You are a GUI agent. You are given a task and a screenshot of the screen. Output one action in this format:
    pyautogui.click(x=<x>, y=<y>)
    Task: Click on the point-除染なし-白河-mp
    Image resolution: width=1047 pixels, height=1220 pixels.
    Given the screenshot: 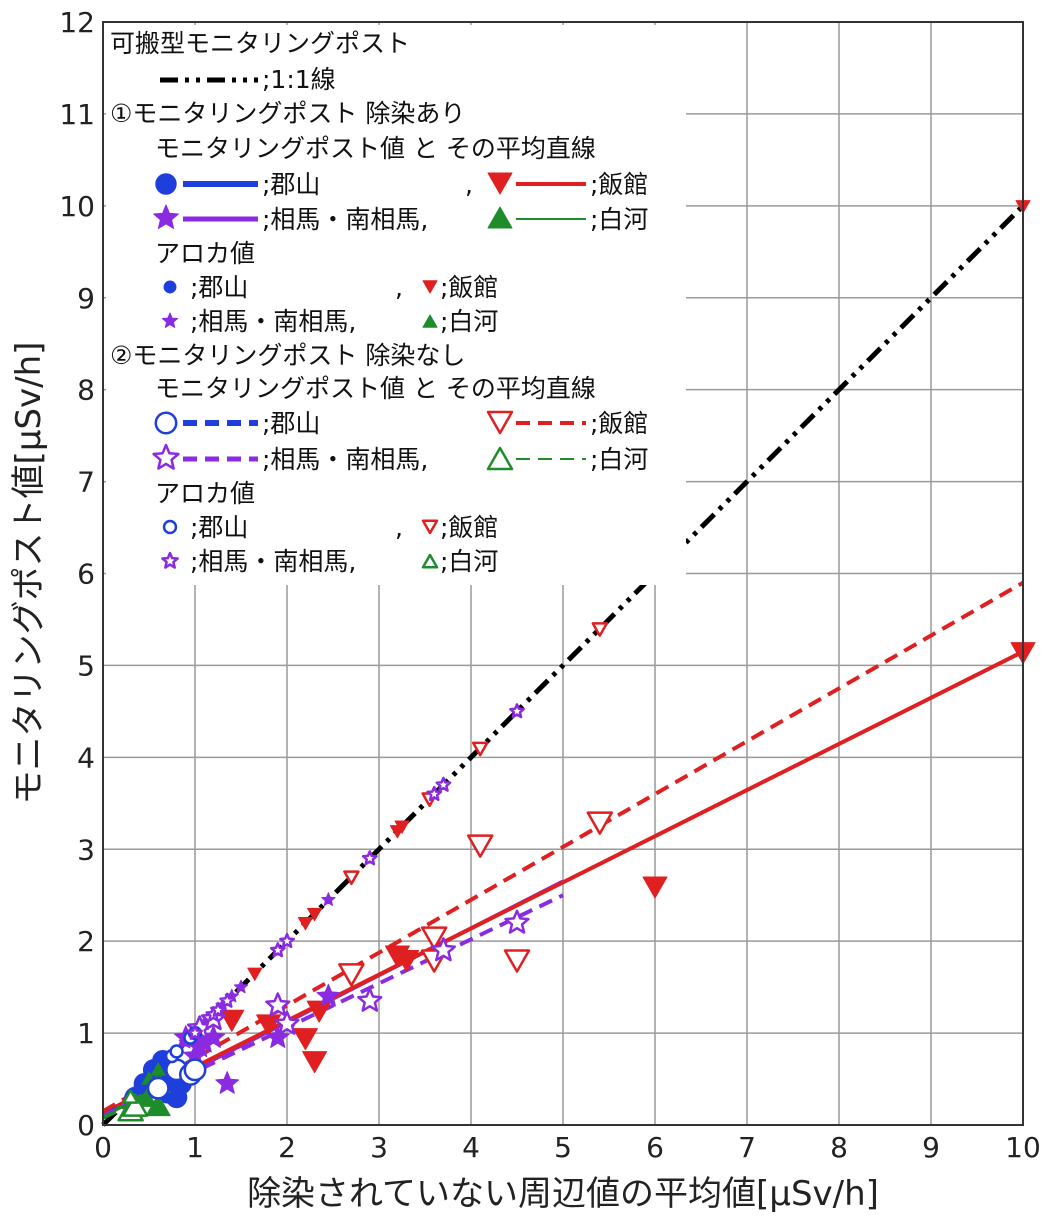 What is the action you would take?
    pyautogui.click(x=135, y=1105)
    